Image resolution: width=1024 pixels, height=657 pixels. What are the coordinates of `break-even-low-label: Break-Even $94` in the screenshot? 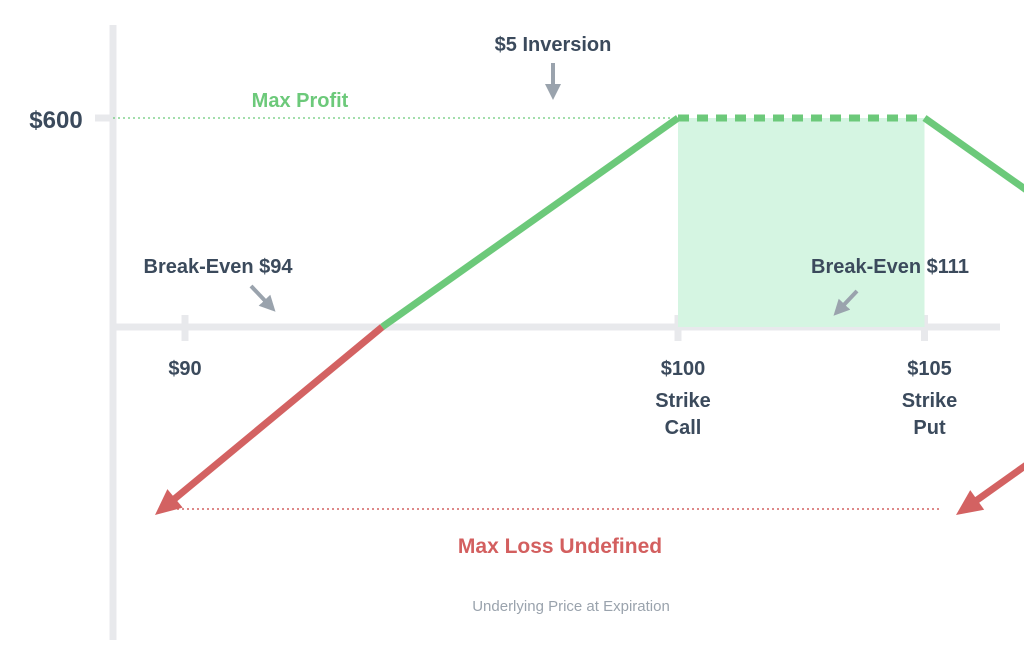 It's located at (219, 267).